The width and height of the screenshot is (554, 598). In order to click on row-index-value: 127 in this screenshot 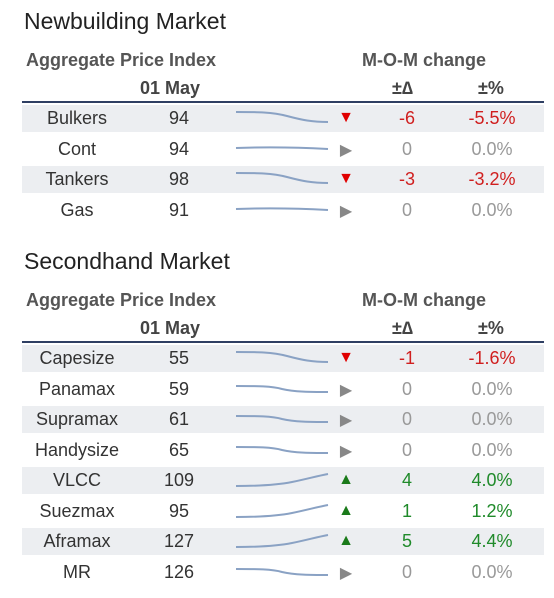, I will do `click(179, 541)`.